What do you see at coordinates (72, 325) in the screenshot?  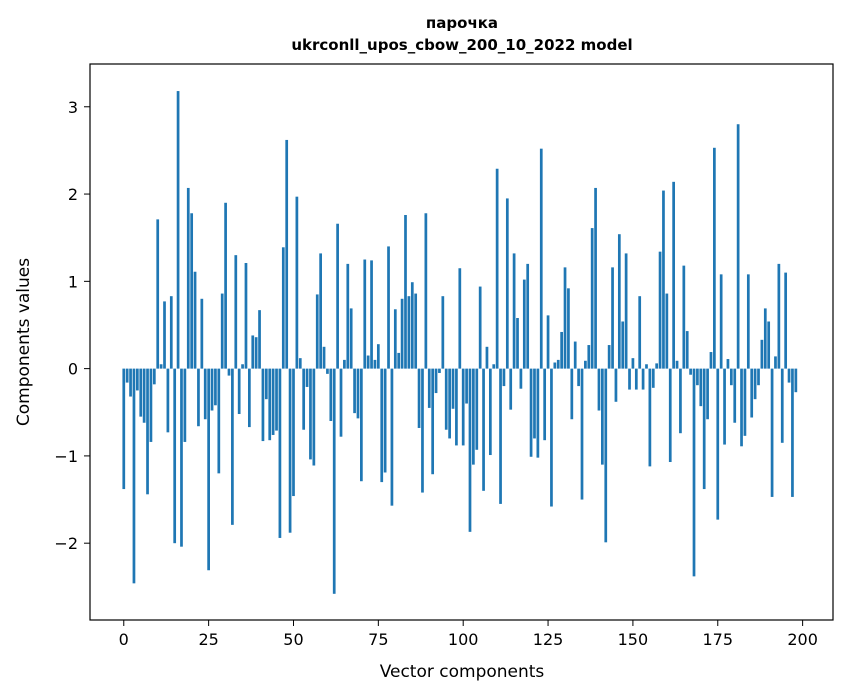 I see `y-axis-ticks: −2 −1 0 1 2 3` at bounding box center [72, 325].